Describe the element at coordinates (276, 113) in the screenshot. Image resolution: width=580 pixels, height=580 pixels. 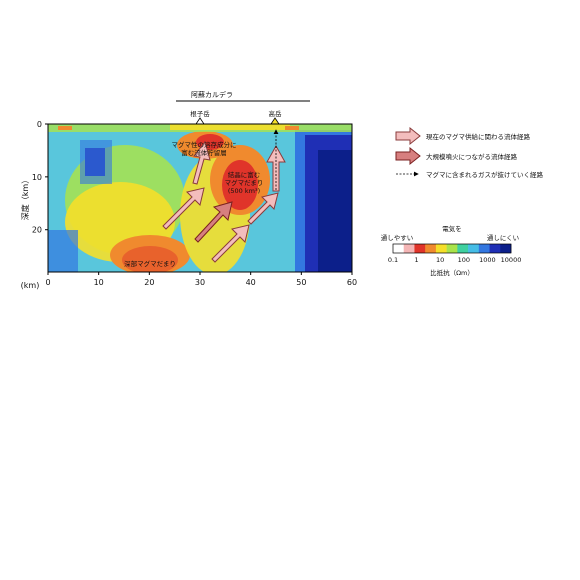
I see `peak-label-takadake: 高岳` at that location.